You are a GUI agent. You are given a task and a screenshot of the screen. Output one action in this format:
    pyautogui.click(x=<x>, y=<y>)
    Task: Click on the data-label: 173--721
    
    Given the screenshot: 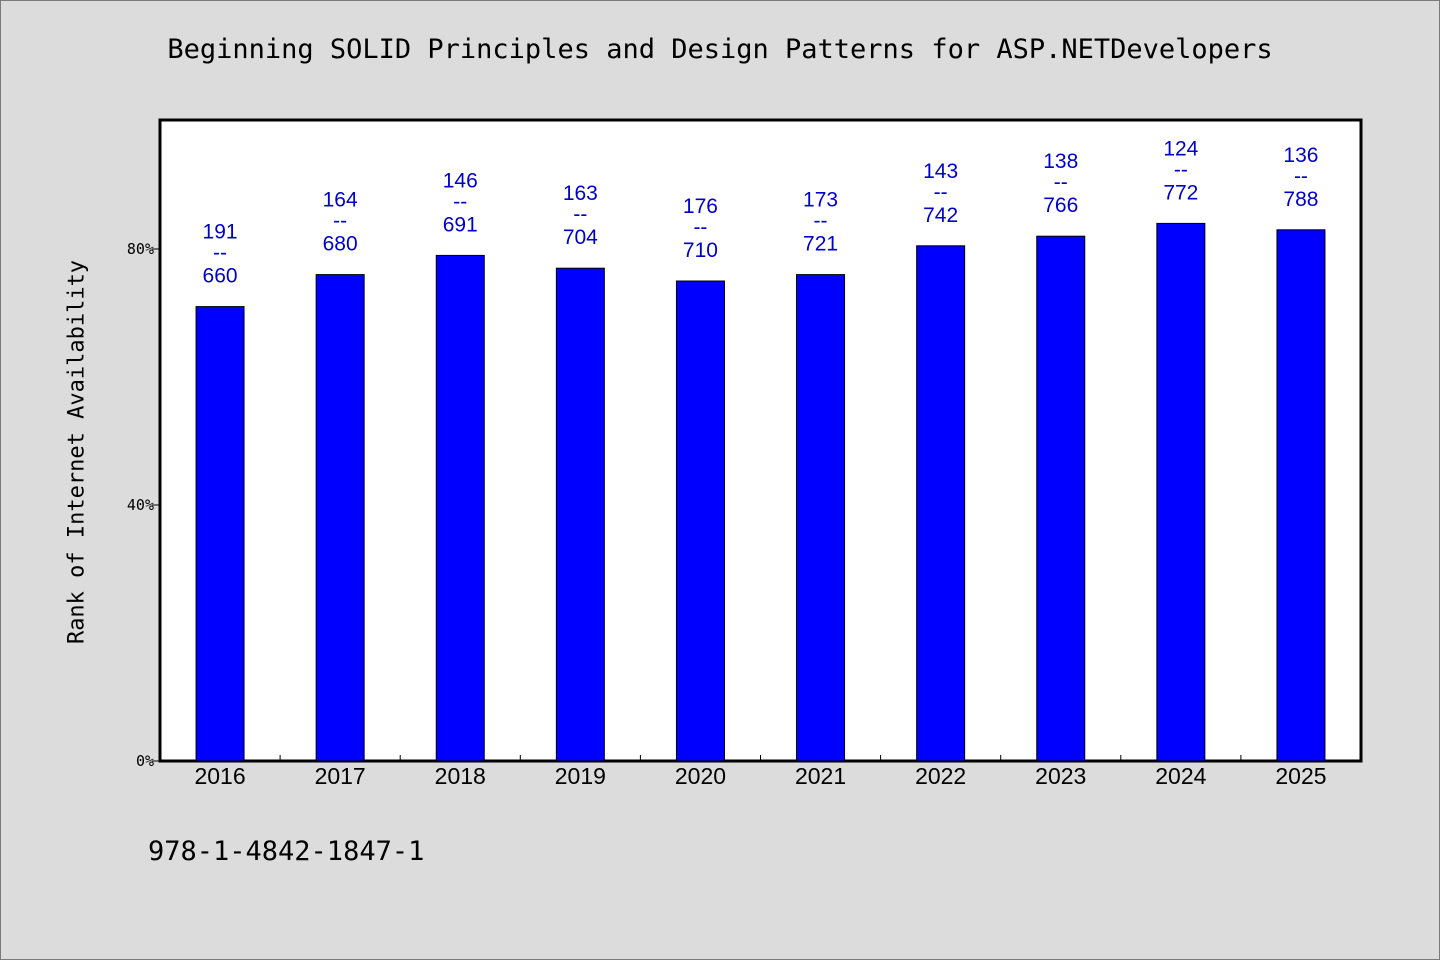 What is the action you would take?
    pyautogui.click(x=820, y=222)
    